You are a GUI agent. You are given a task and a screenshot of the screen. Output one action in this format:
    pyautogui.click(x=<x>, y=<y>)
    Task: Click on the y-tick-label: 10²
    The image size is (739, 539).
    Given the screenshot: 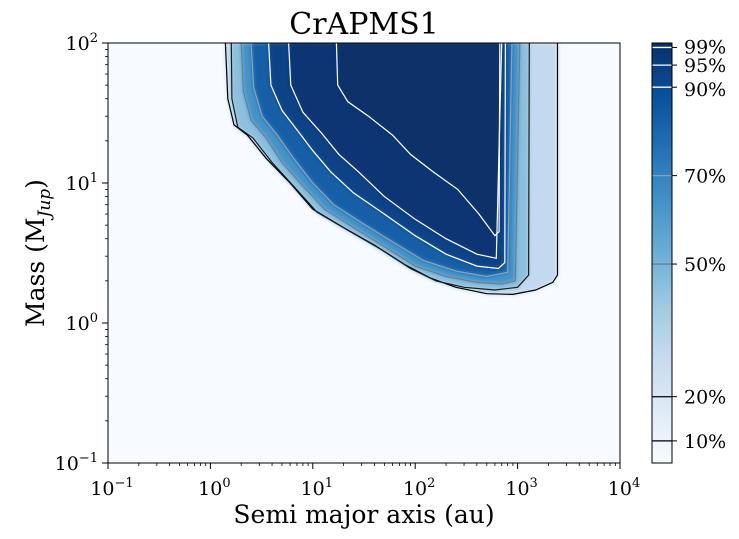 What is the action you would take?
    pyautogui.click(x=82, y=43)
    